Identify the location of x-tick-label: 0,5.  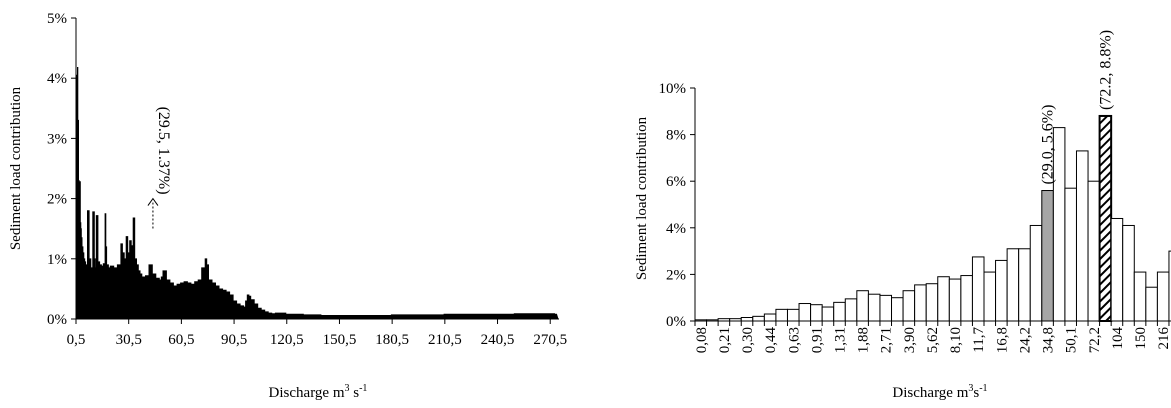
(76, 340).